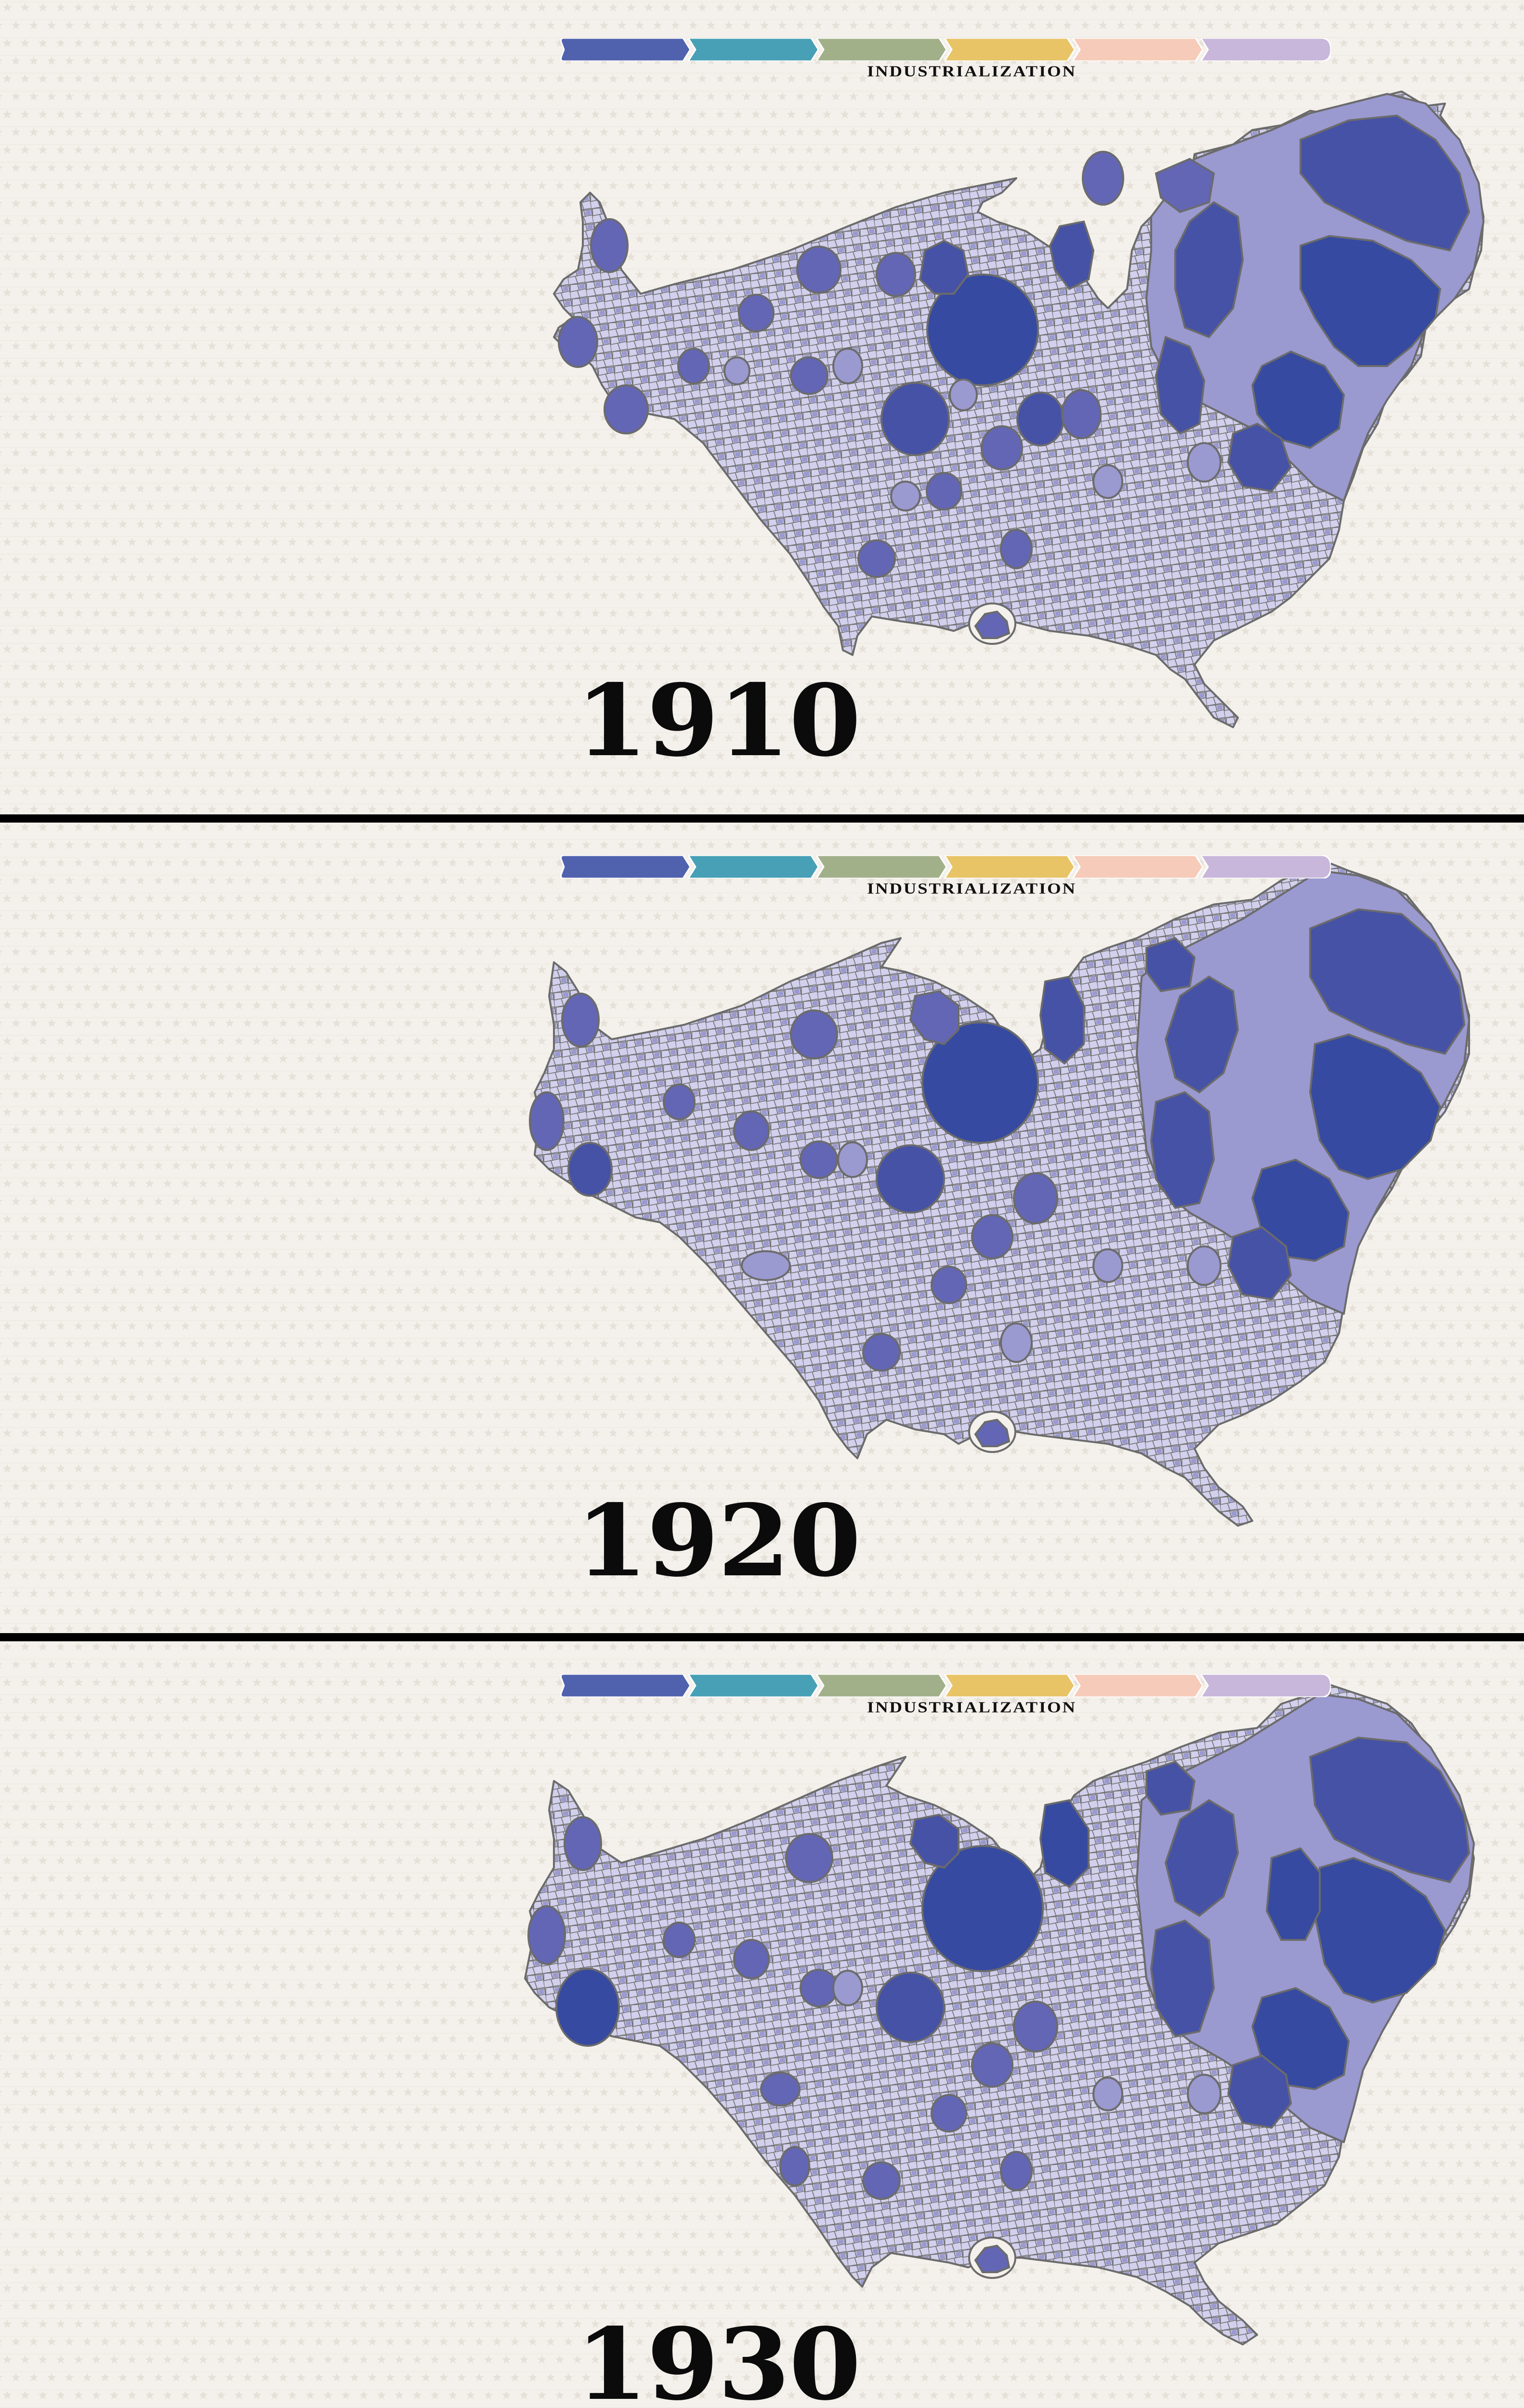 This screenshot has width=1524, height=2408. I want to click on year-label: 1930, so click(718, 2357).